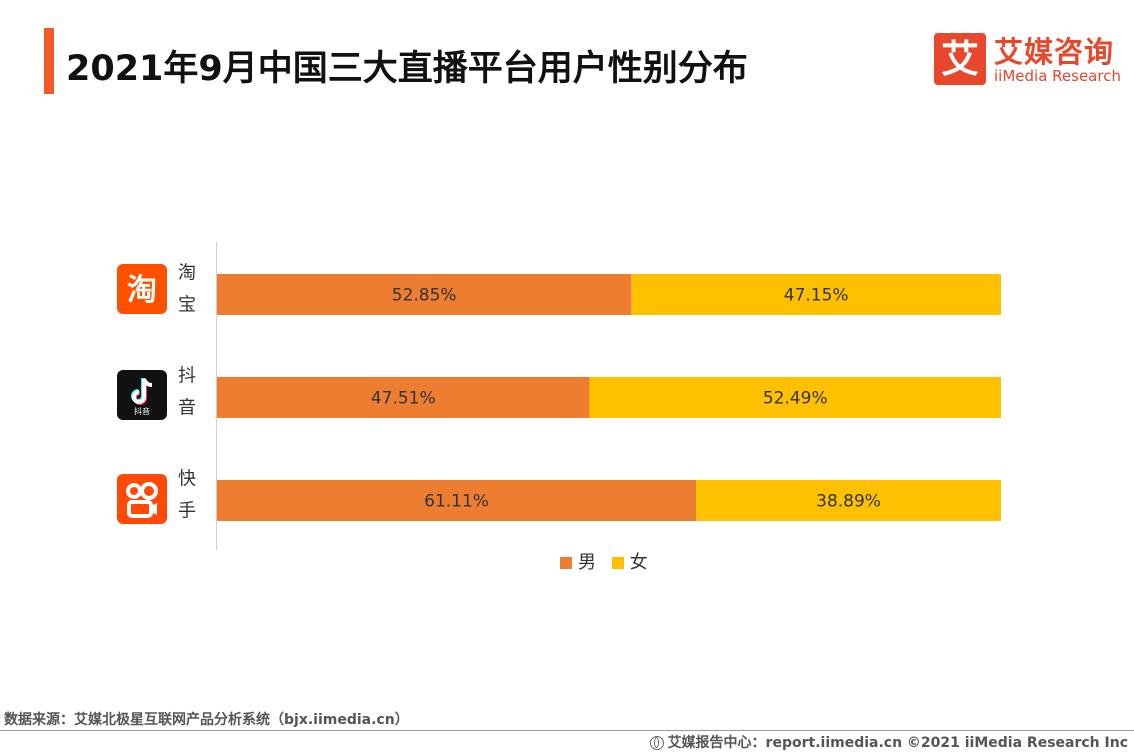 This screenshot has width=1134, height=756. I want to click on legend-label-male: 男, so click(587, 562).